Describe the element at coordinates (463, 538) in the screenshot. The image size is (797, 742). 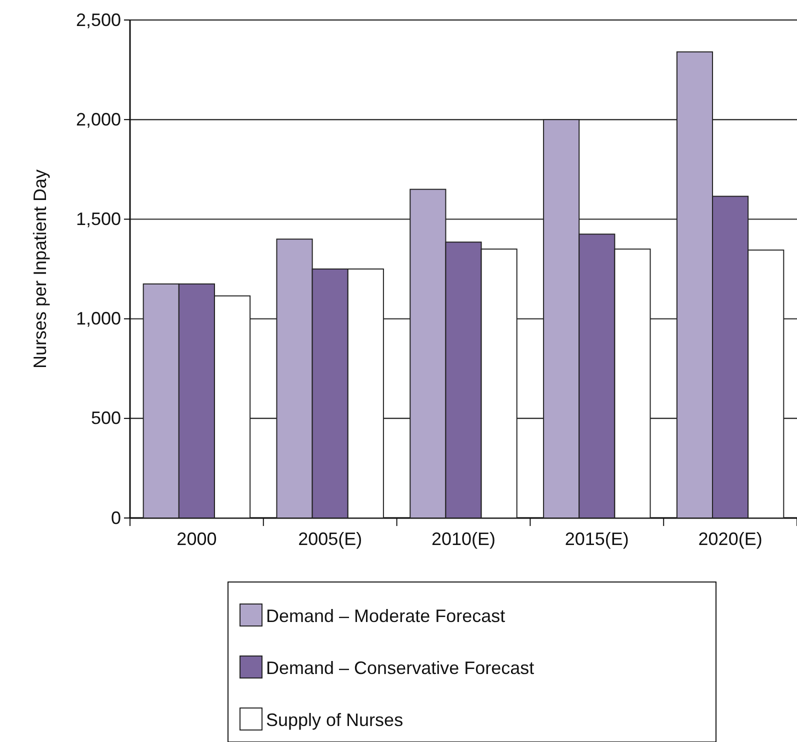
I see `x-tick-label: 2010(E)` at that location.